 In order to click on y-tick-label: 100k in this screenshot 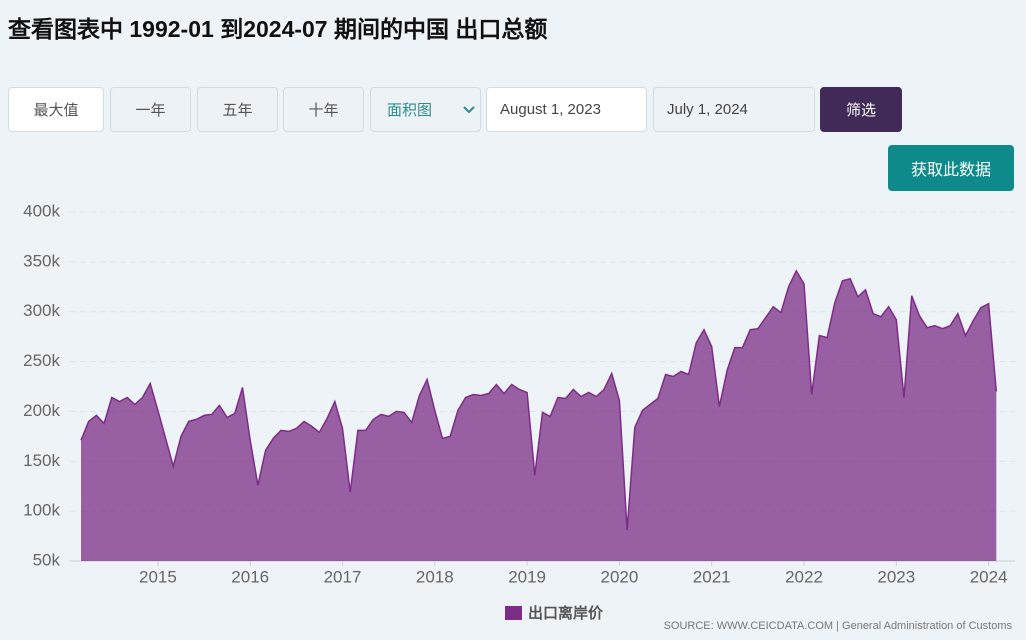, I will do `click(41, 510)`.